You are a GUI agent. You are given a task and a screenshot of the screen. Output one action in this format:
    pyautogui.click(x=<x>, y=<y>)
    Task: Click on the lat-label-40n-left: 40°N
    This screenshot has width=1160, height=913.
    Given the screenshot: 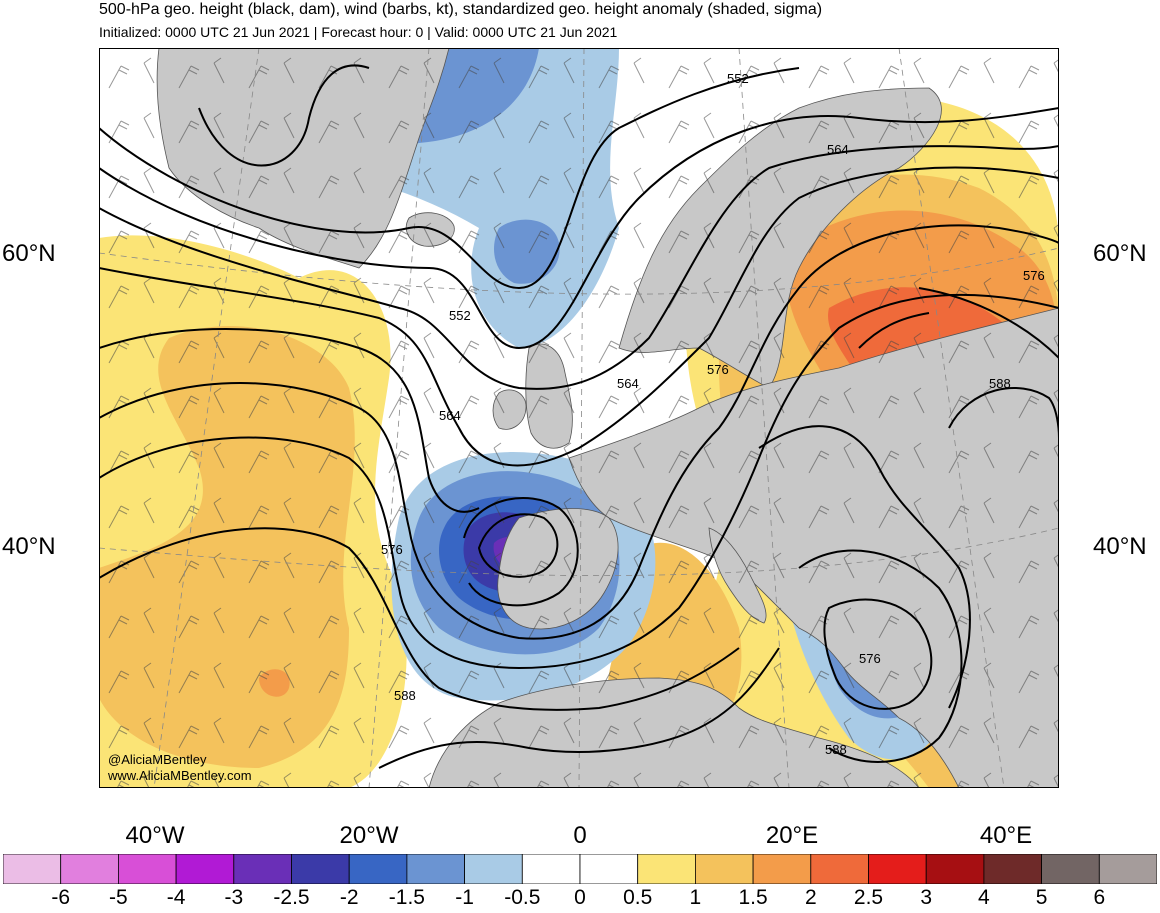 What is the action you would take?
    pyautogui.click(x=29, y=546)
    